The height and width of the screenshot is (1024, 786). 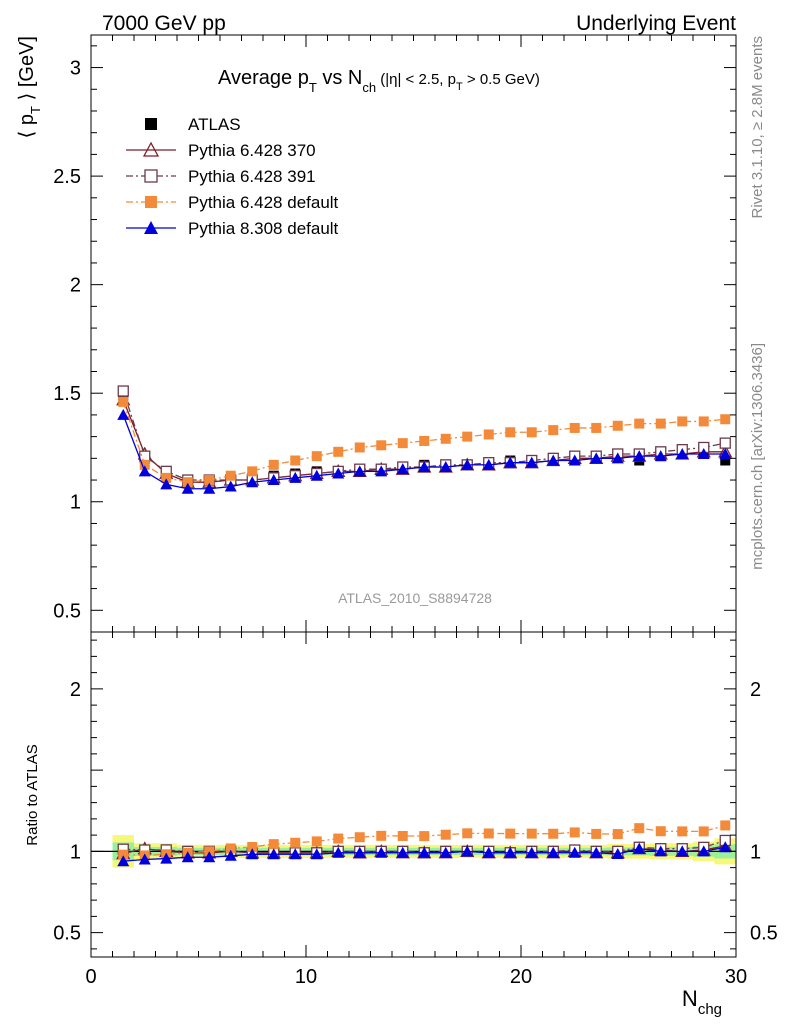 What do you see at coordinates (725, 460) in the screenshot?
I see `data-point-atlas` at bounding box center [725, 460].